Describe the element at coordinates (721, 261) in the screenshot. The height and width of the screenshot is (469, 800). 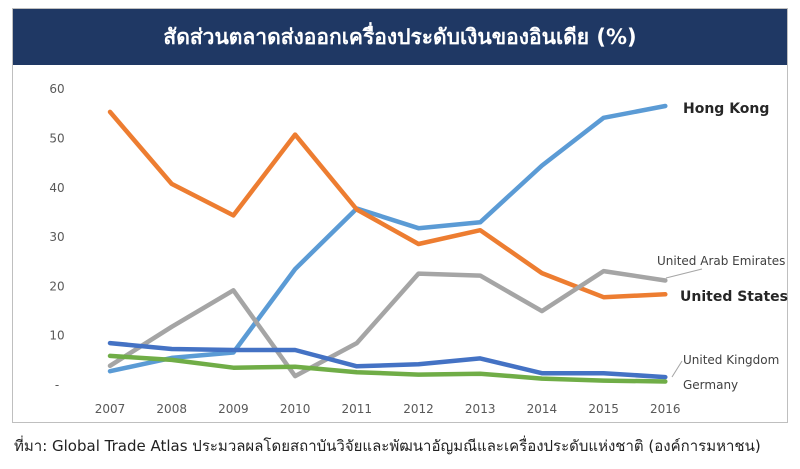
I see `series-label-united-arab-emirates: United Arab Emirates` at that location.